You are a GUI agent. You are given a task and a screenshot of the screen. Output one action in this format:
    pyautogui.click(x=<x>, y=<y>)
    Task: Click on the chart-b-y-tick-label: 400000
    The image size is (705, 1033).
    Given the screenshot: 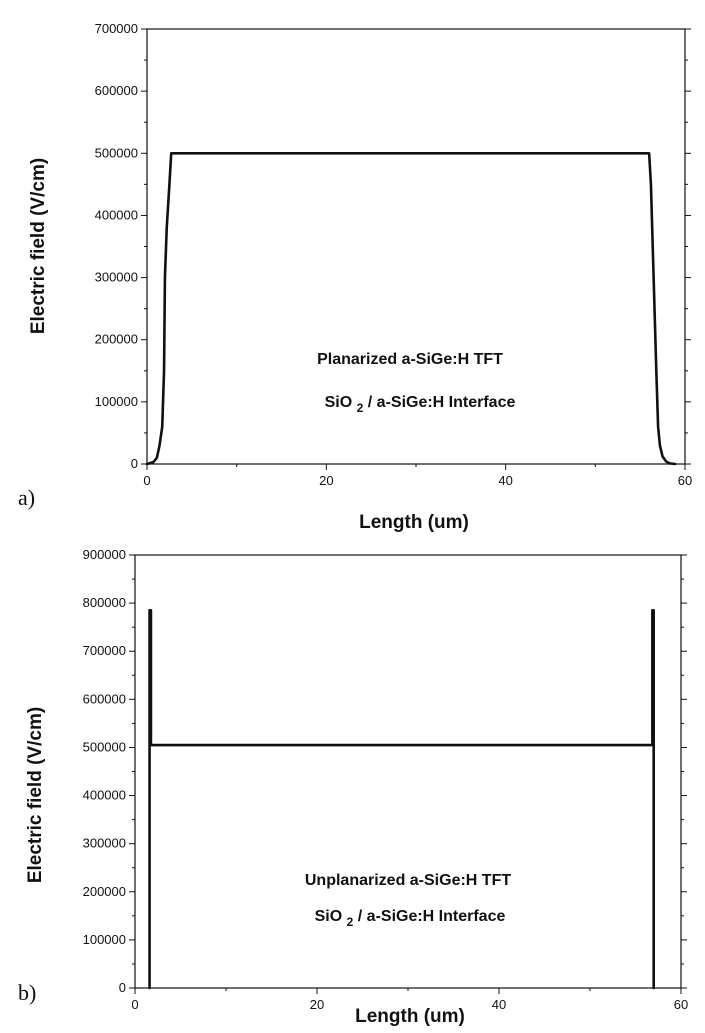 What is the action you would take?
    pyautogui.click(x=104, y=795)
    